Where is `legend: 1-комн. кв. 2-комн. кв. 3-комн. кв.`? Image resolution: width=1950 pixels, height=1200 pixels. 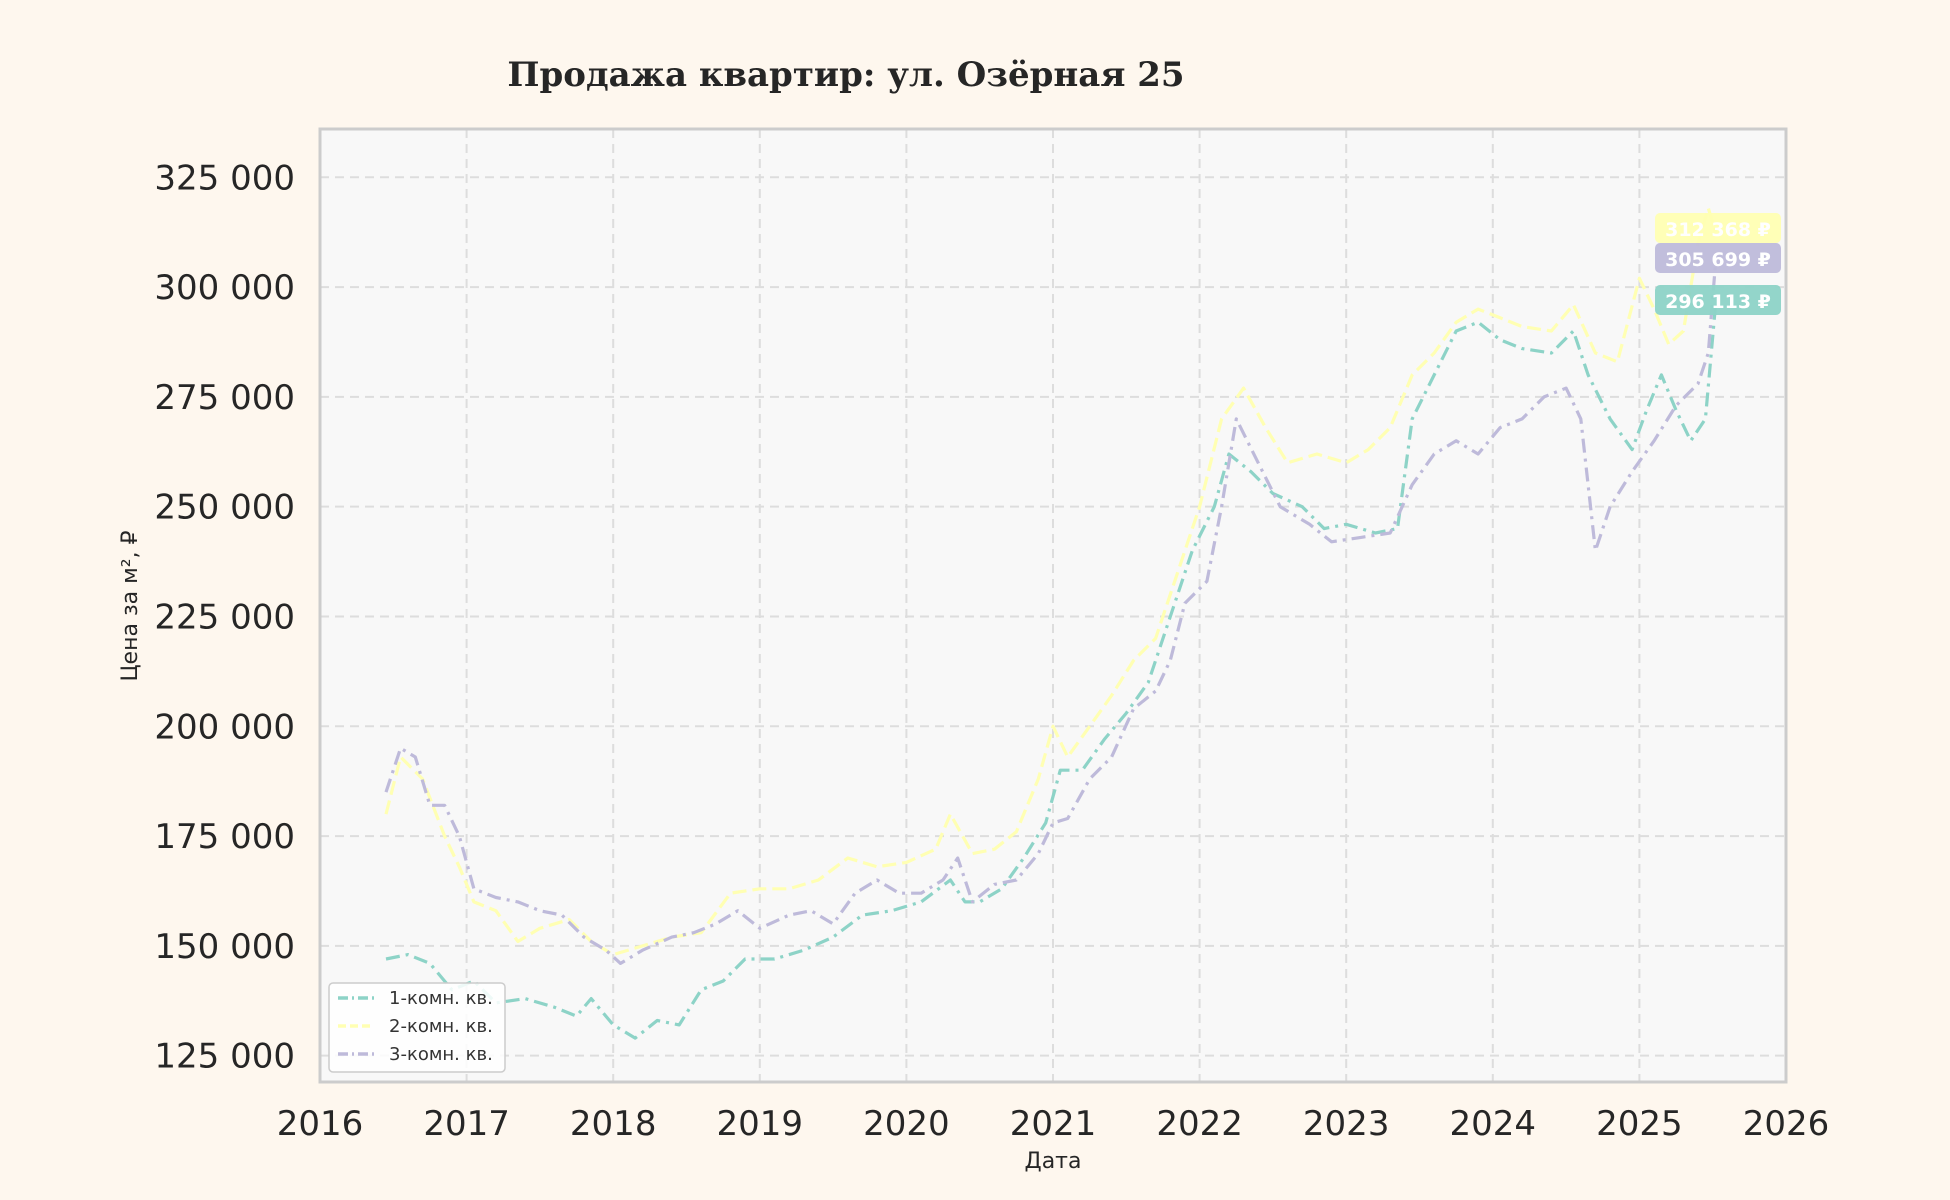
legend: 1-комн. кв. 2-комн. кв. 3-комн. кв. is located at coordinates (417, 1027).